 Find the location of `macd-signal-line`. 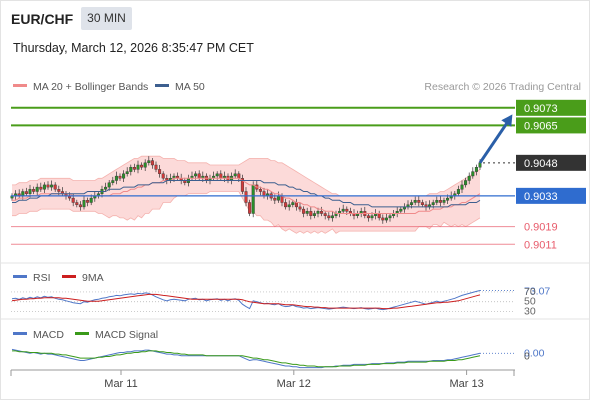

macd-signal-line is located at coordinates (246, 359).